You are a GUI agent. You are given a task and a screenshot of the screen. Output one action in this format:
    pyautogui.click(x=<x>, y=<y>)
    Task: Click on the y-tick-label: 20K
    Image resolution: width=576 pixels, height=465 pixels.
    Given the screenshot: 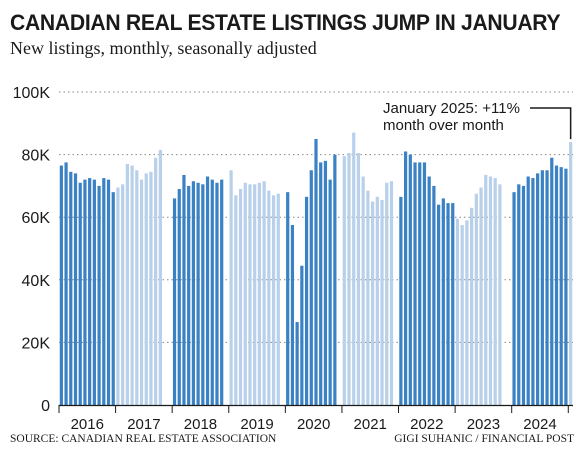 What is the action you would take?
    pyautogui.click(x=36, y=343)
    